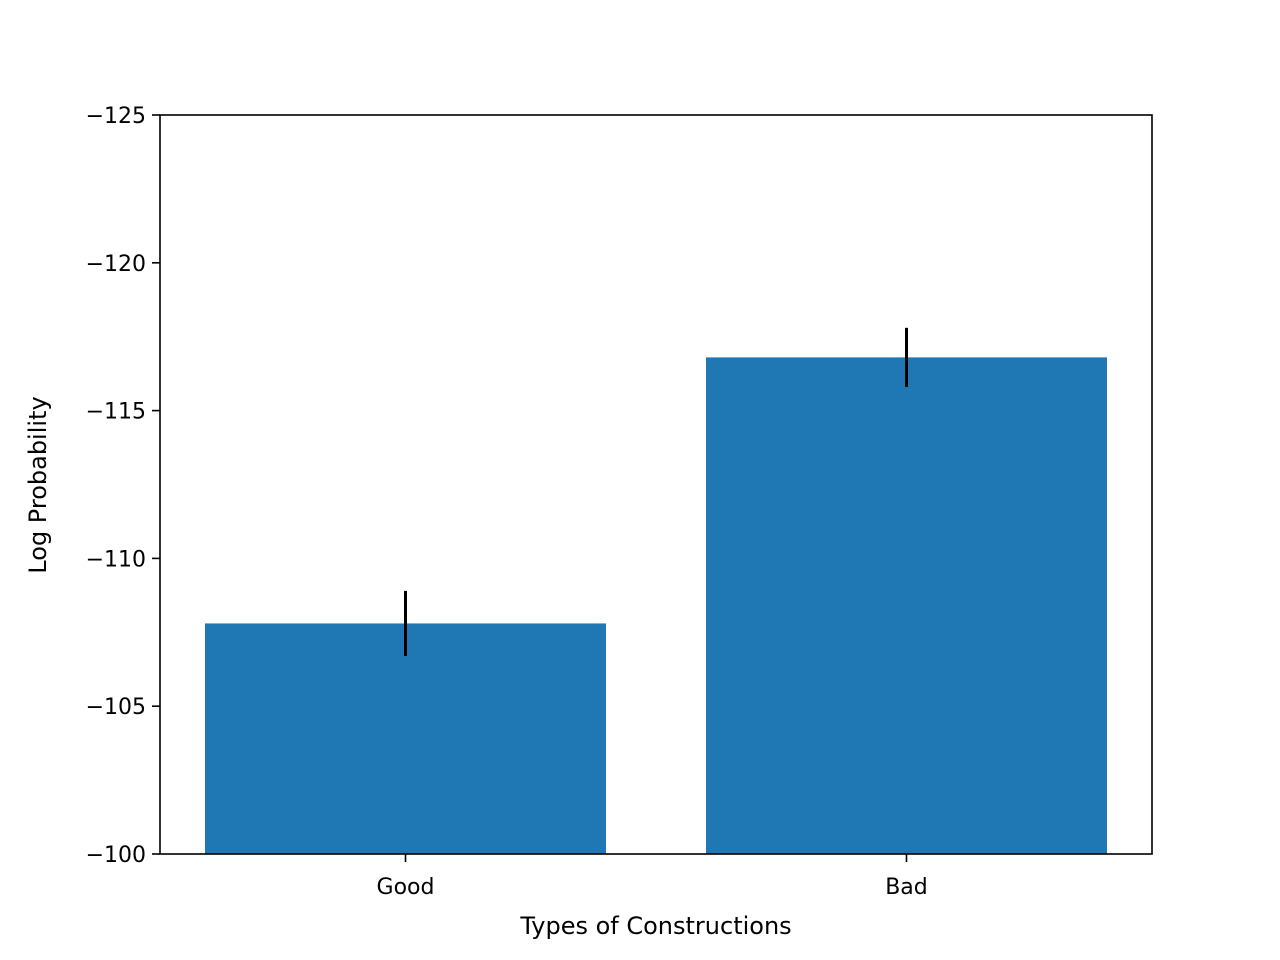 This screenshot has height=960, width=1280. I want to click on y-tick-label: −125, so click(116, 116).